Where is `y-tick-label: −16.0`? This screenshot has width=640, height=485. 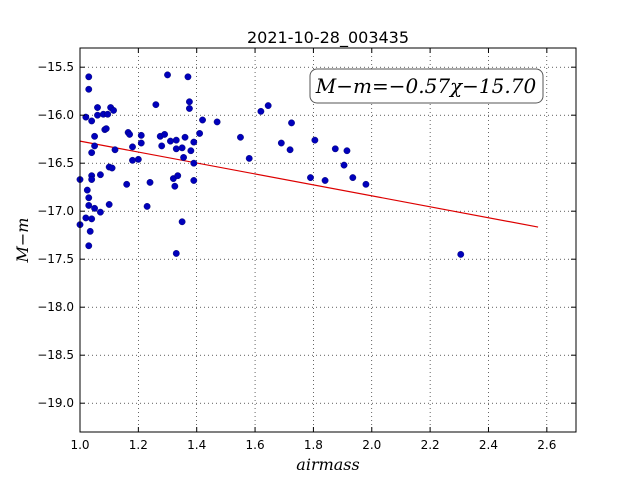
y-tick-label: −16.0 is located at coordinates (55, 115).